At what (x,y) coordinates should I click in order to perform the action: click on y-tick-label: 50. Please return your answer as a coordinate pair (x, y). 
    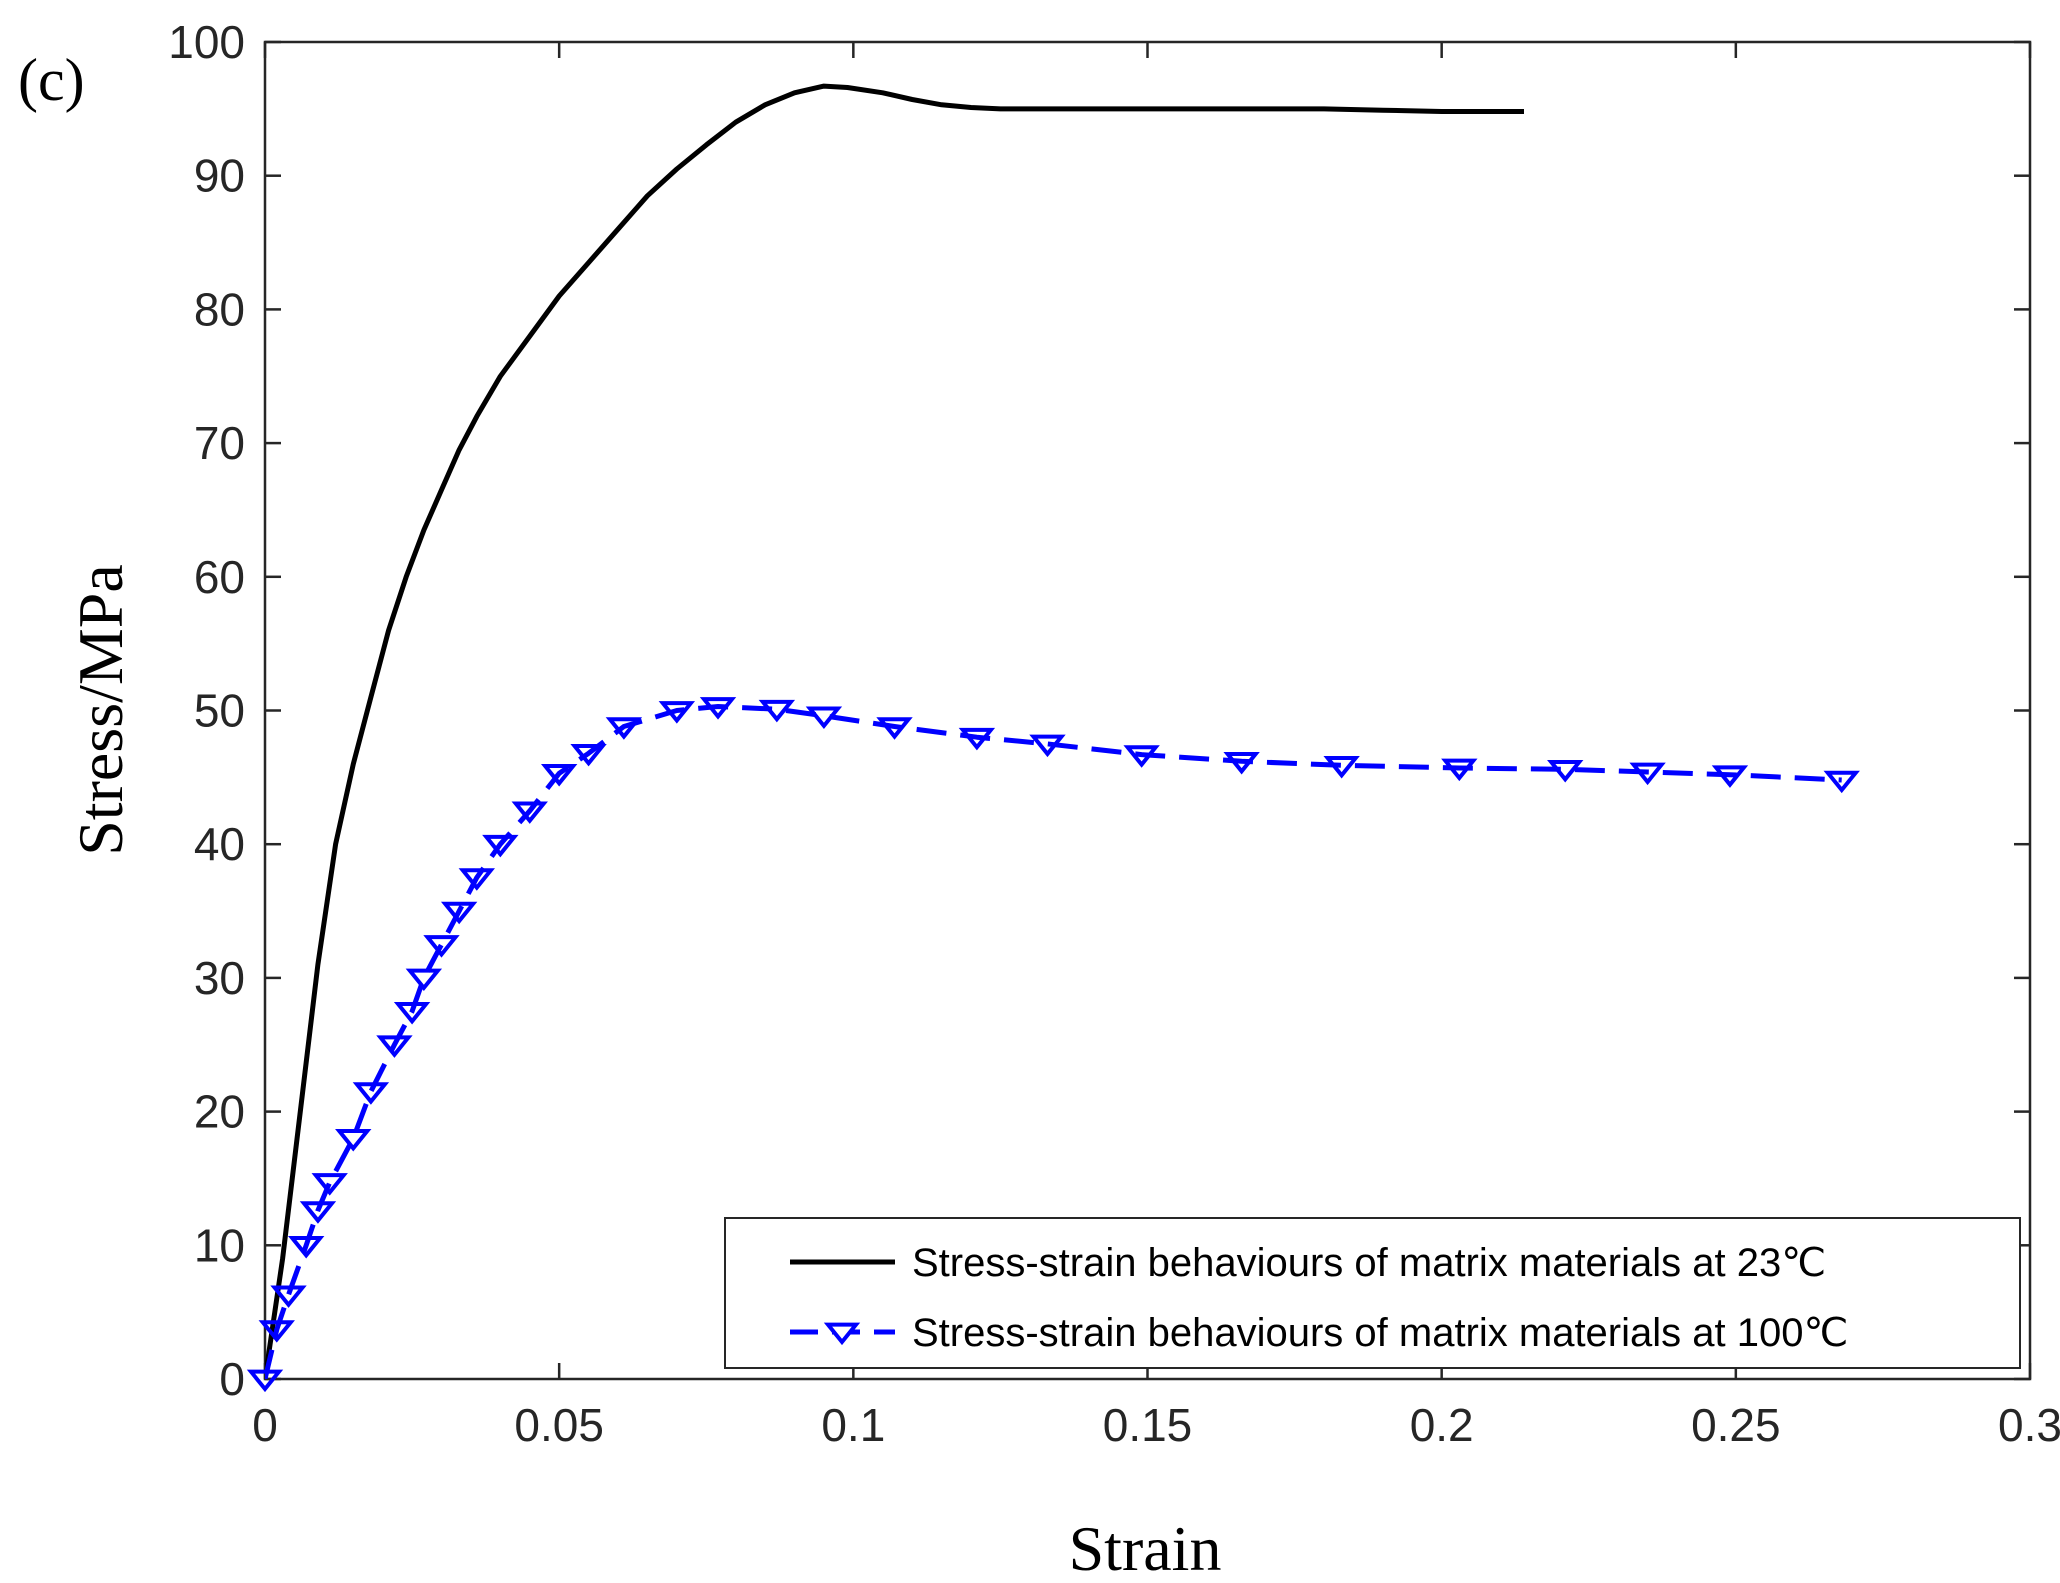
    Looking at the image, I should click on (219, 711).